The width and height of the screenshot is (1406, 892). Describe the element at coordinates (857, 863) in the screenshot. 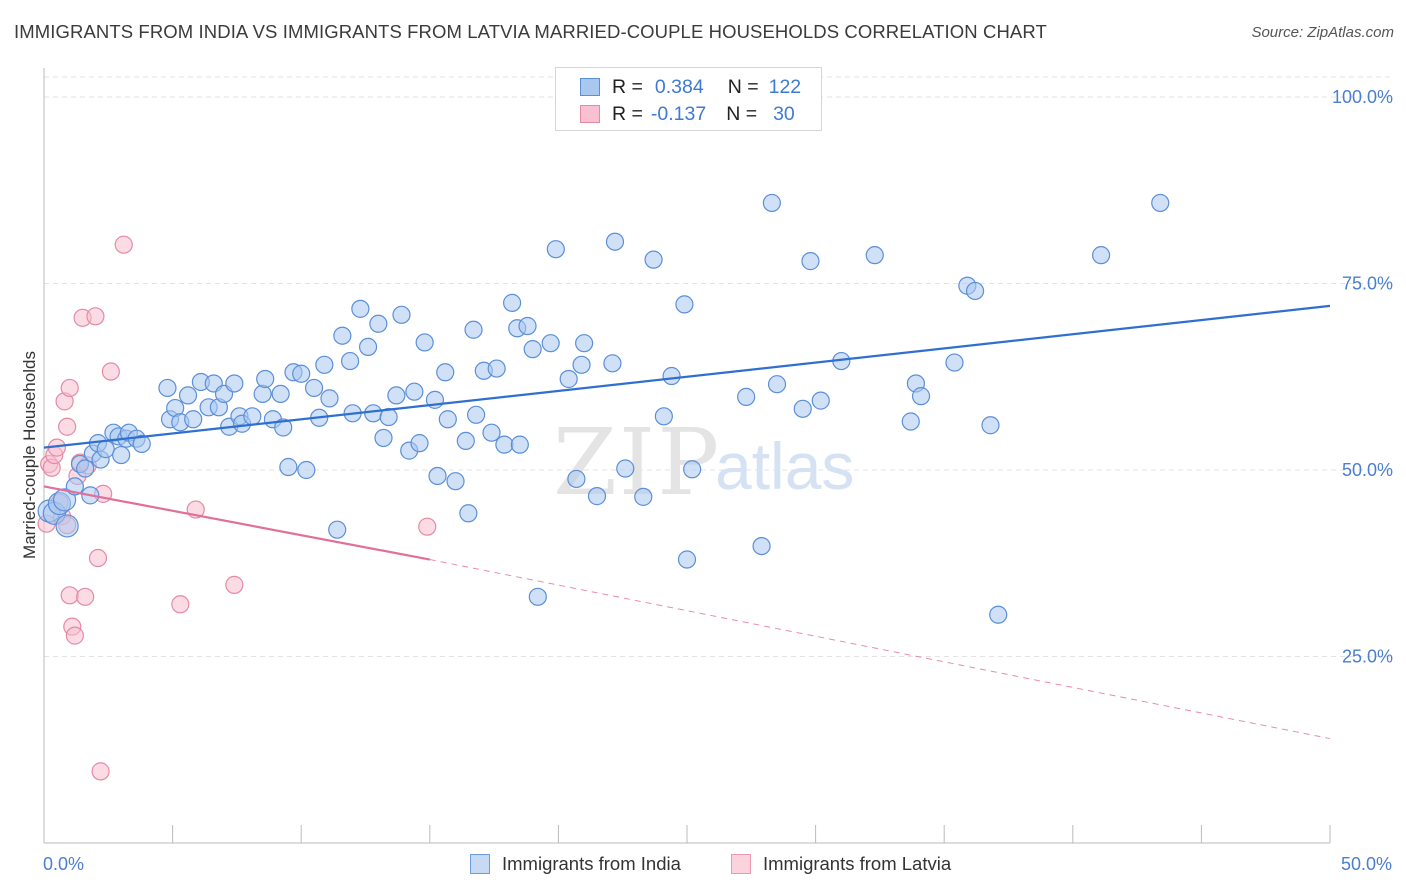

I see `legend-latvia-label: Immigrants from Latvia` at that location.